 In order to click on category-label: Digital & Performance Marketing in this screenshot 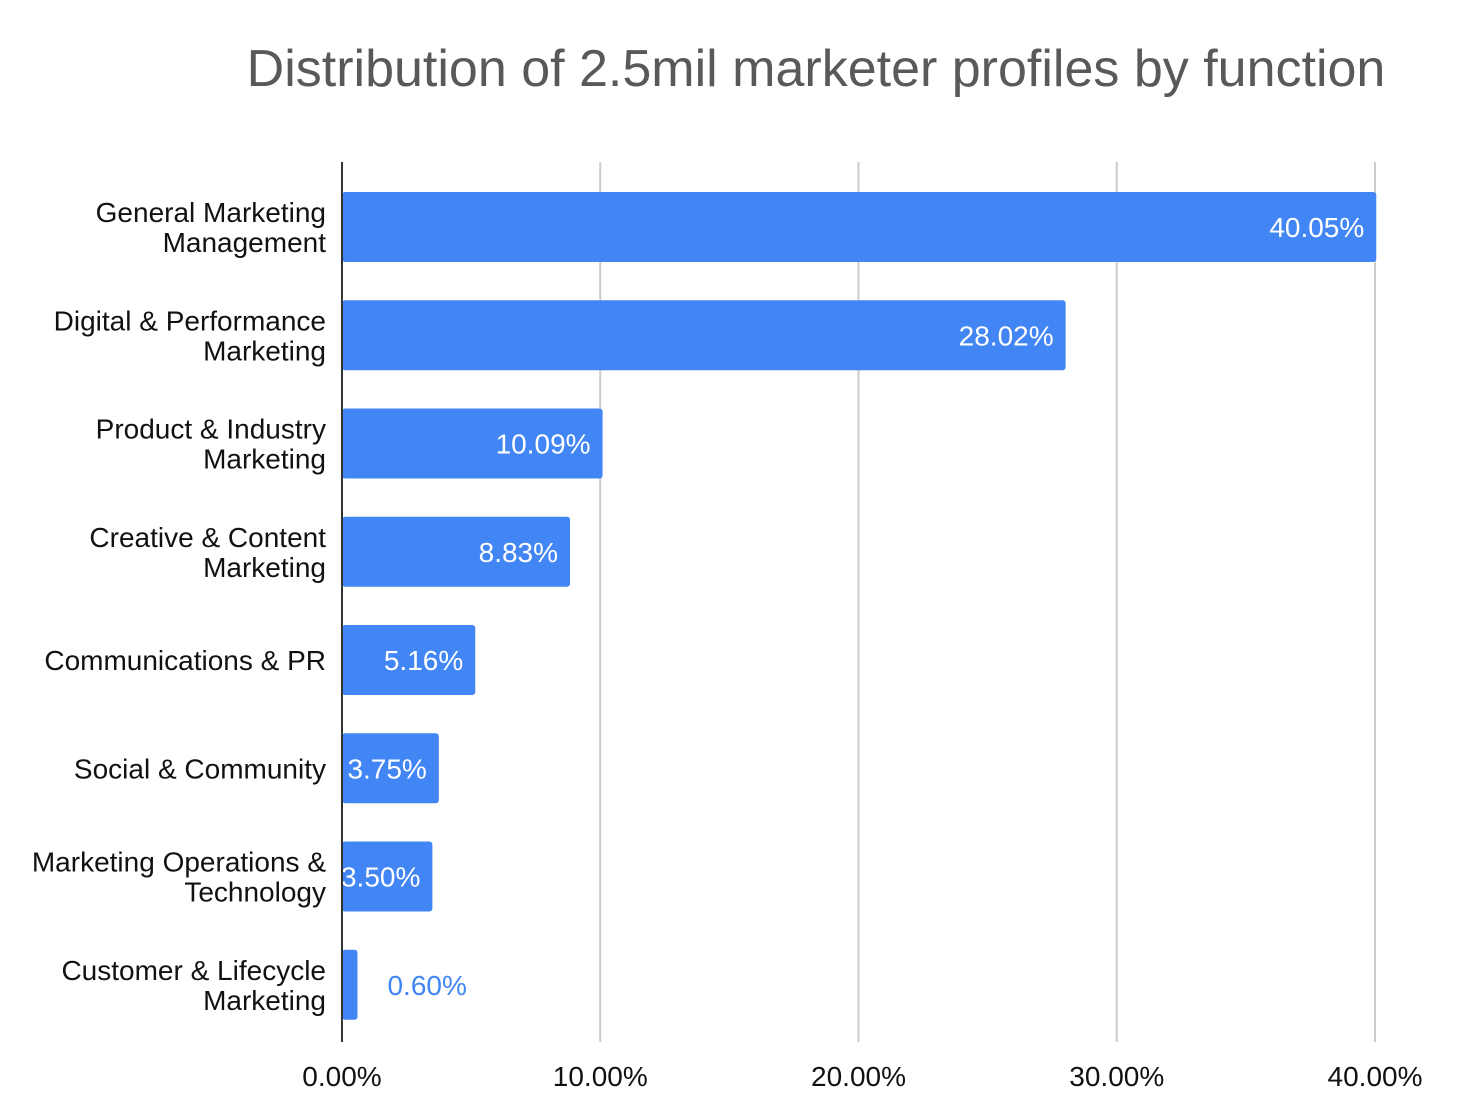, I will do `click(190, 335)`.